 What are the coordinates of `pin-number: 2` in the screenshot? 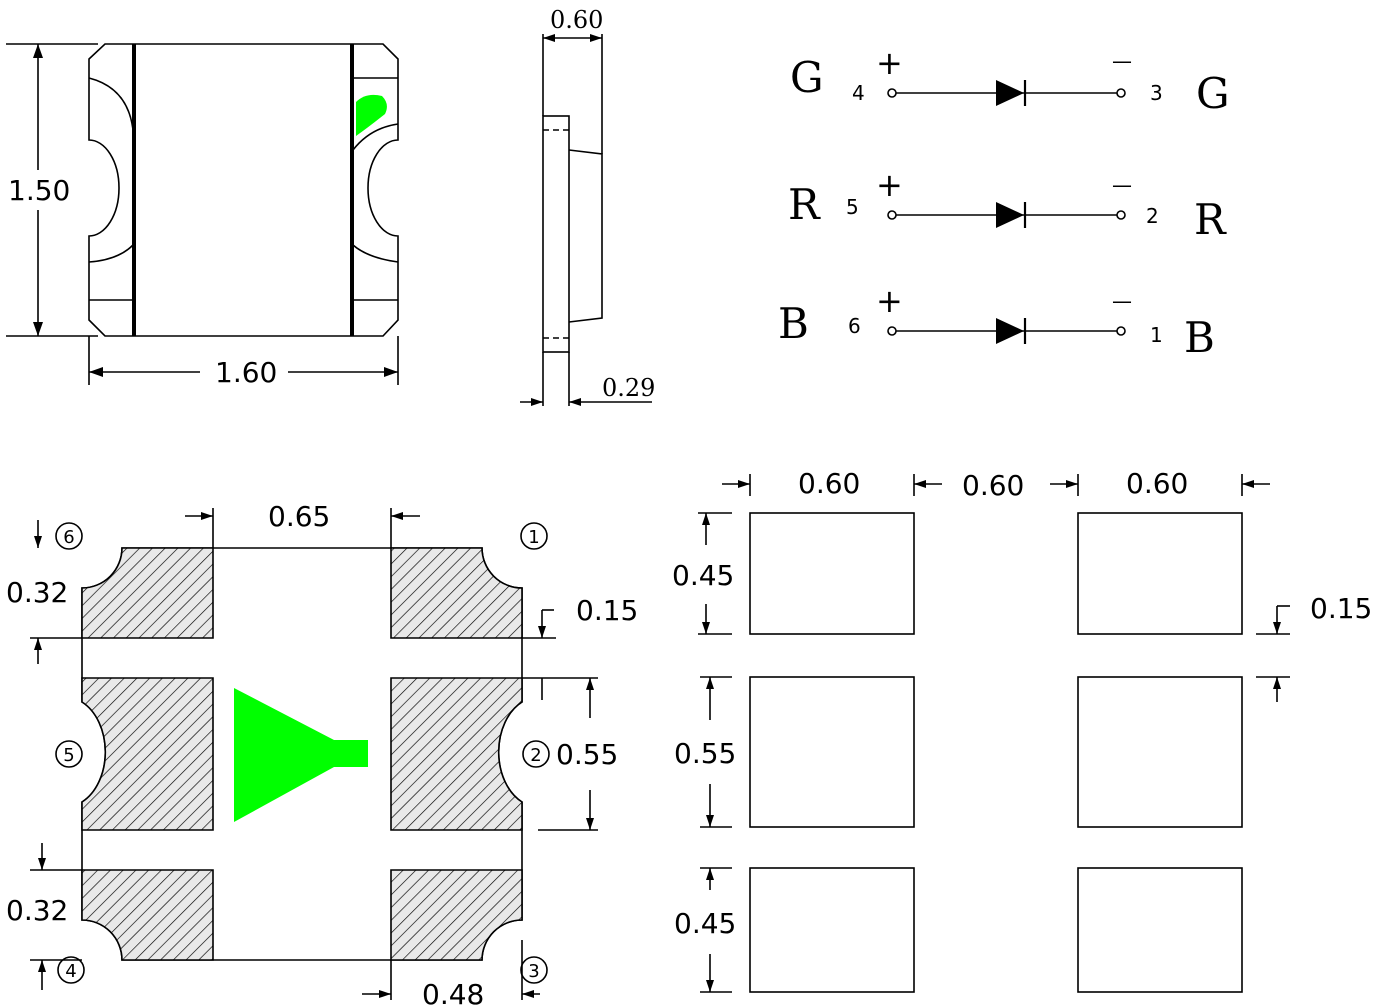 It's located at (535, 755).